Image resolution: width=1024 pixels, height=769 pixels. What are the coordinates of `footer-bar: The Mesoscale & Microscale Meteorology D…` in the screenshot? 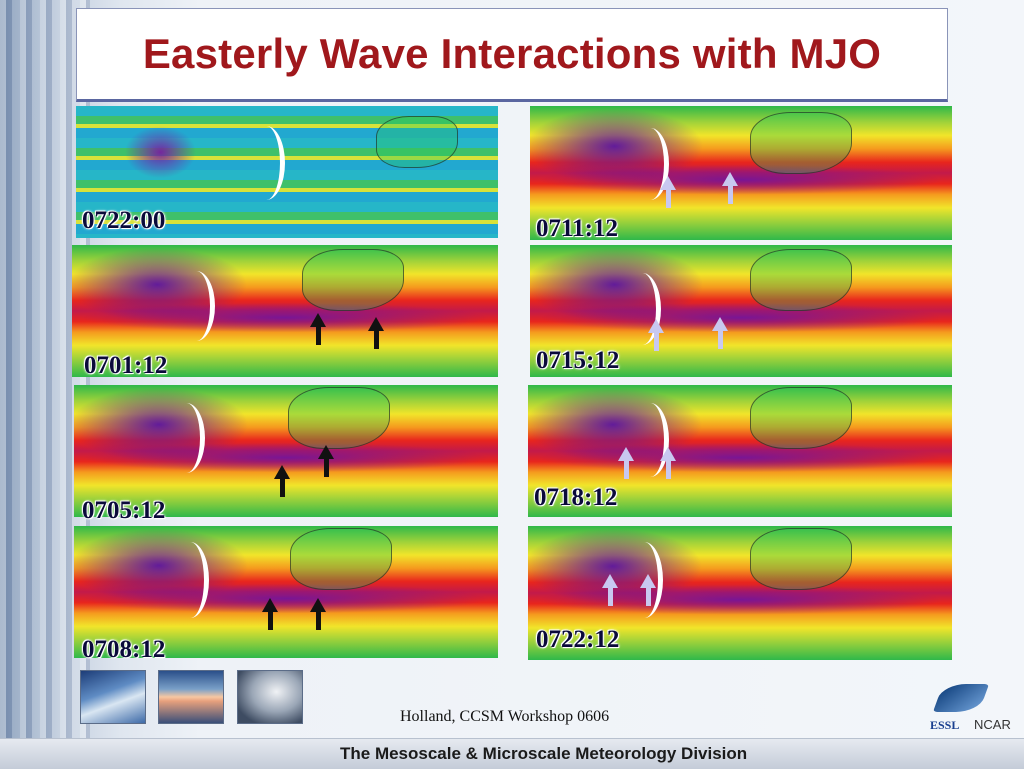 It's located at (512, 753).